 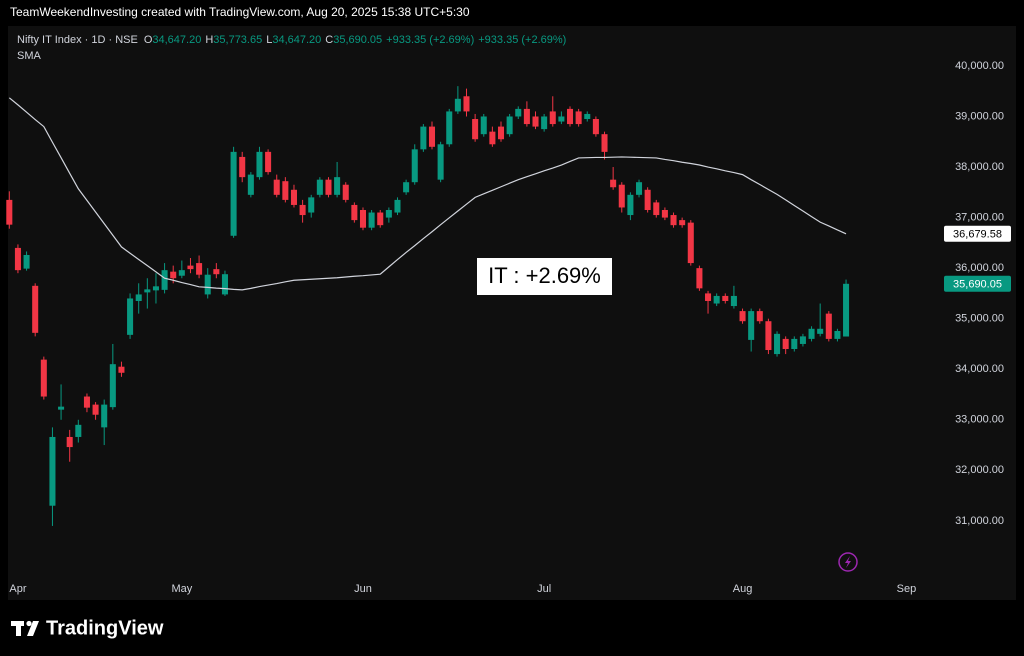 I want to click on icon-bolt, so click(x=848, y=562).